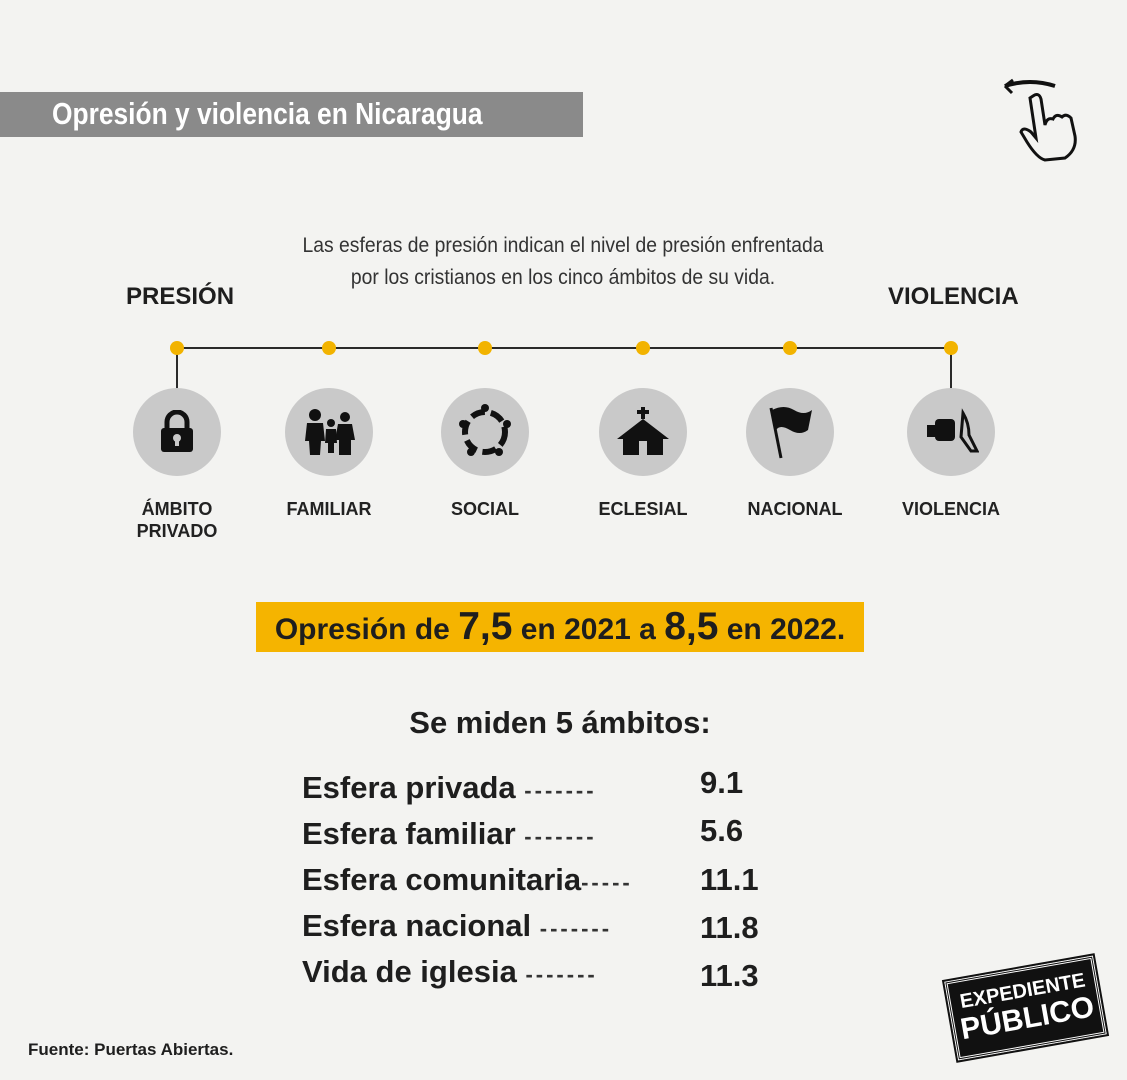 Image resolution: width=1127 pixels, height=1080 pixels. Describe the element at coordinates (180, 296) in the screenshot. I see `pressure-label: PRESIÓN` at that location.